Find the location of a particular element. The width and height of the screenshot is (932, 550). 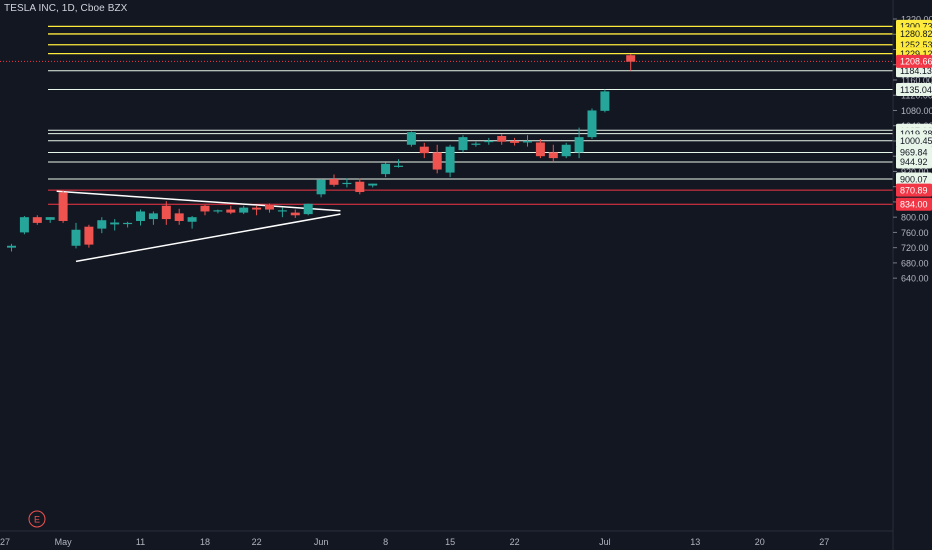

level-price-label: 1252.53 is located at coordinates (916, 45).